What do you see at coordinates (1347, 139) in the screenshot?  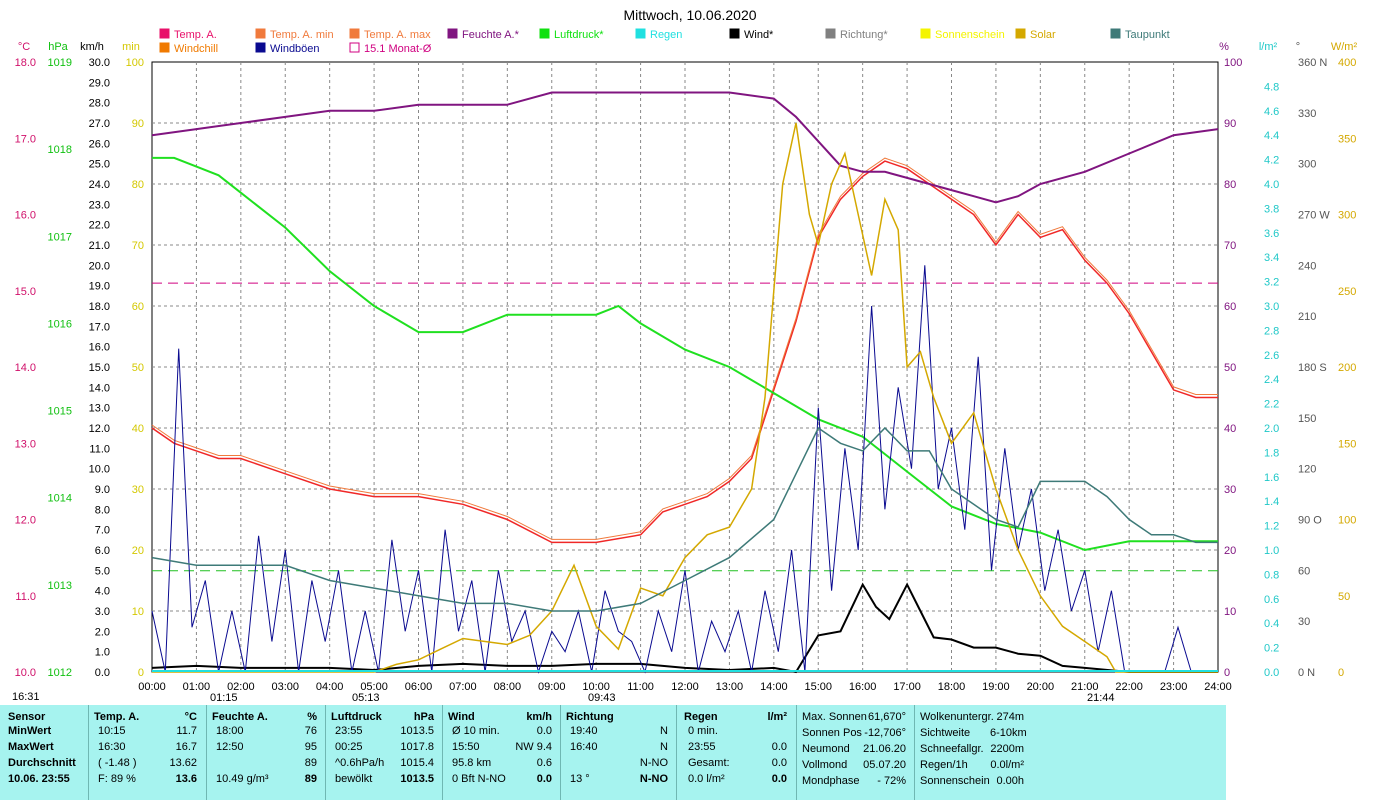 I see `wm2-axis-tick: 350` at bounding box center [1347, 139].